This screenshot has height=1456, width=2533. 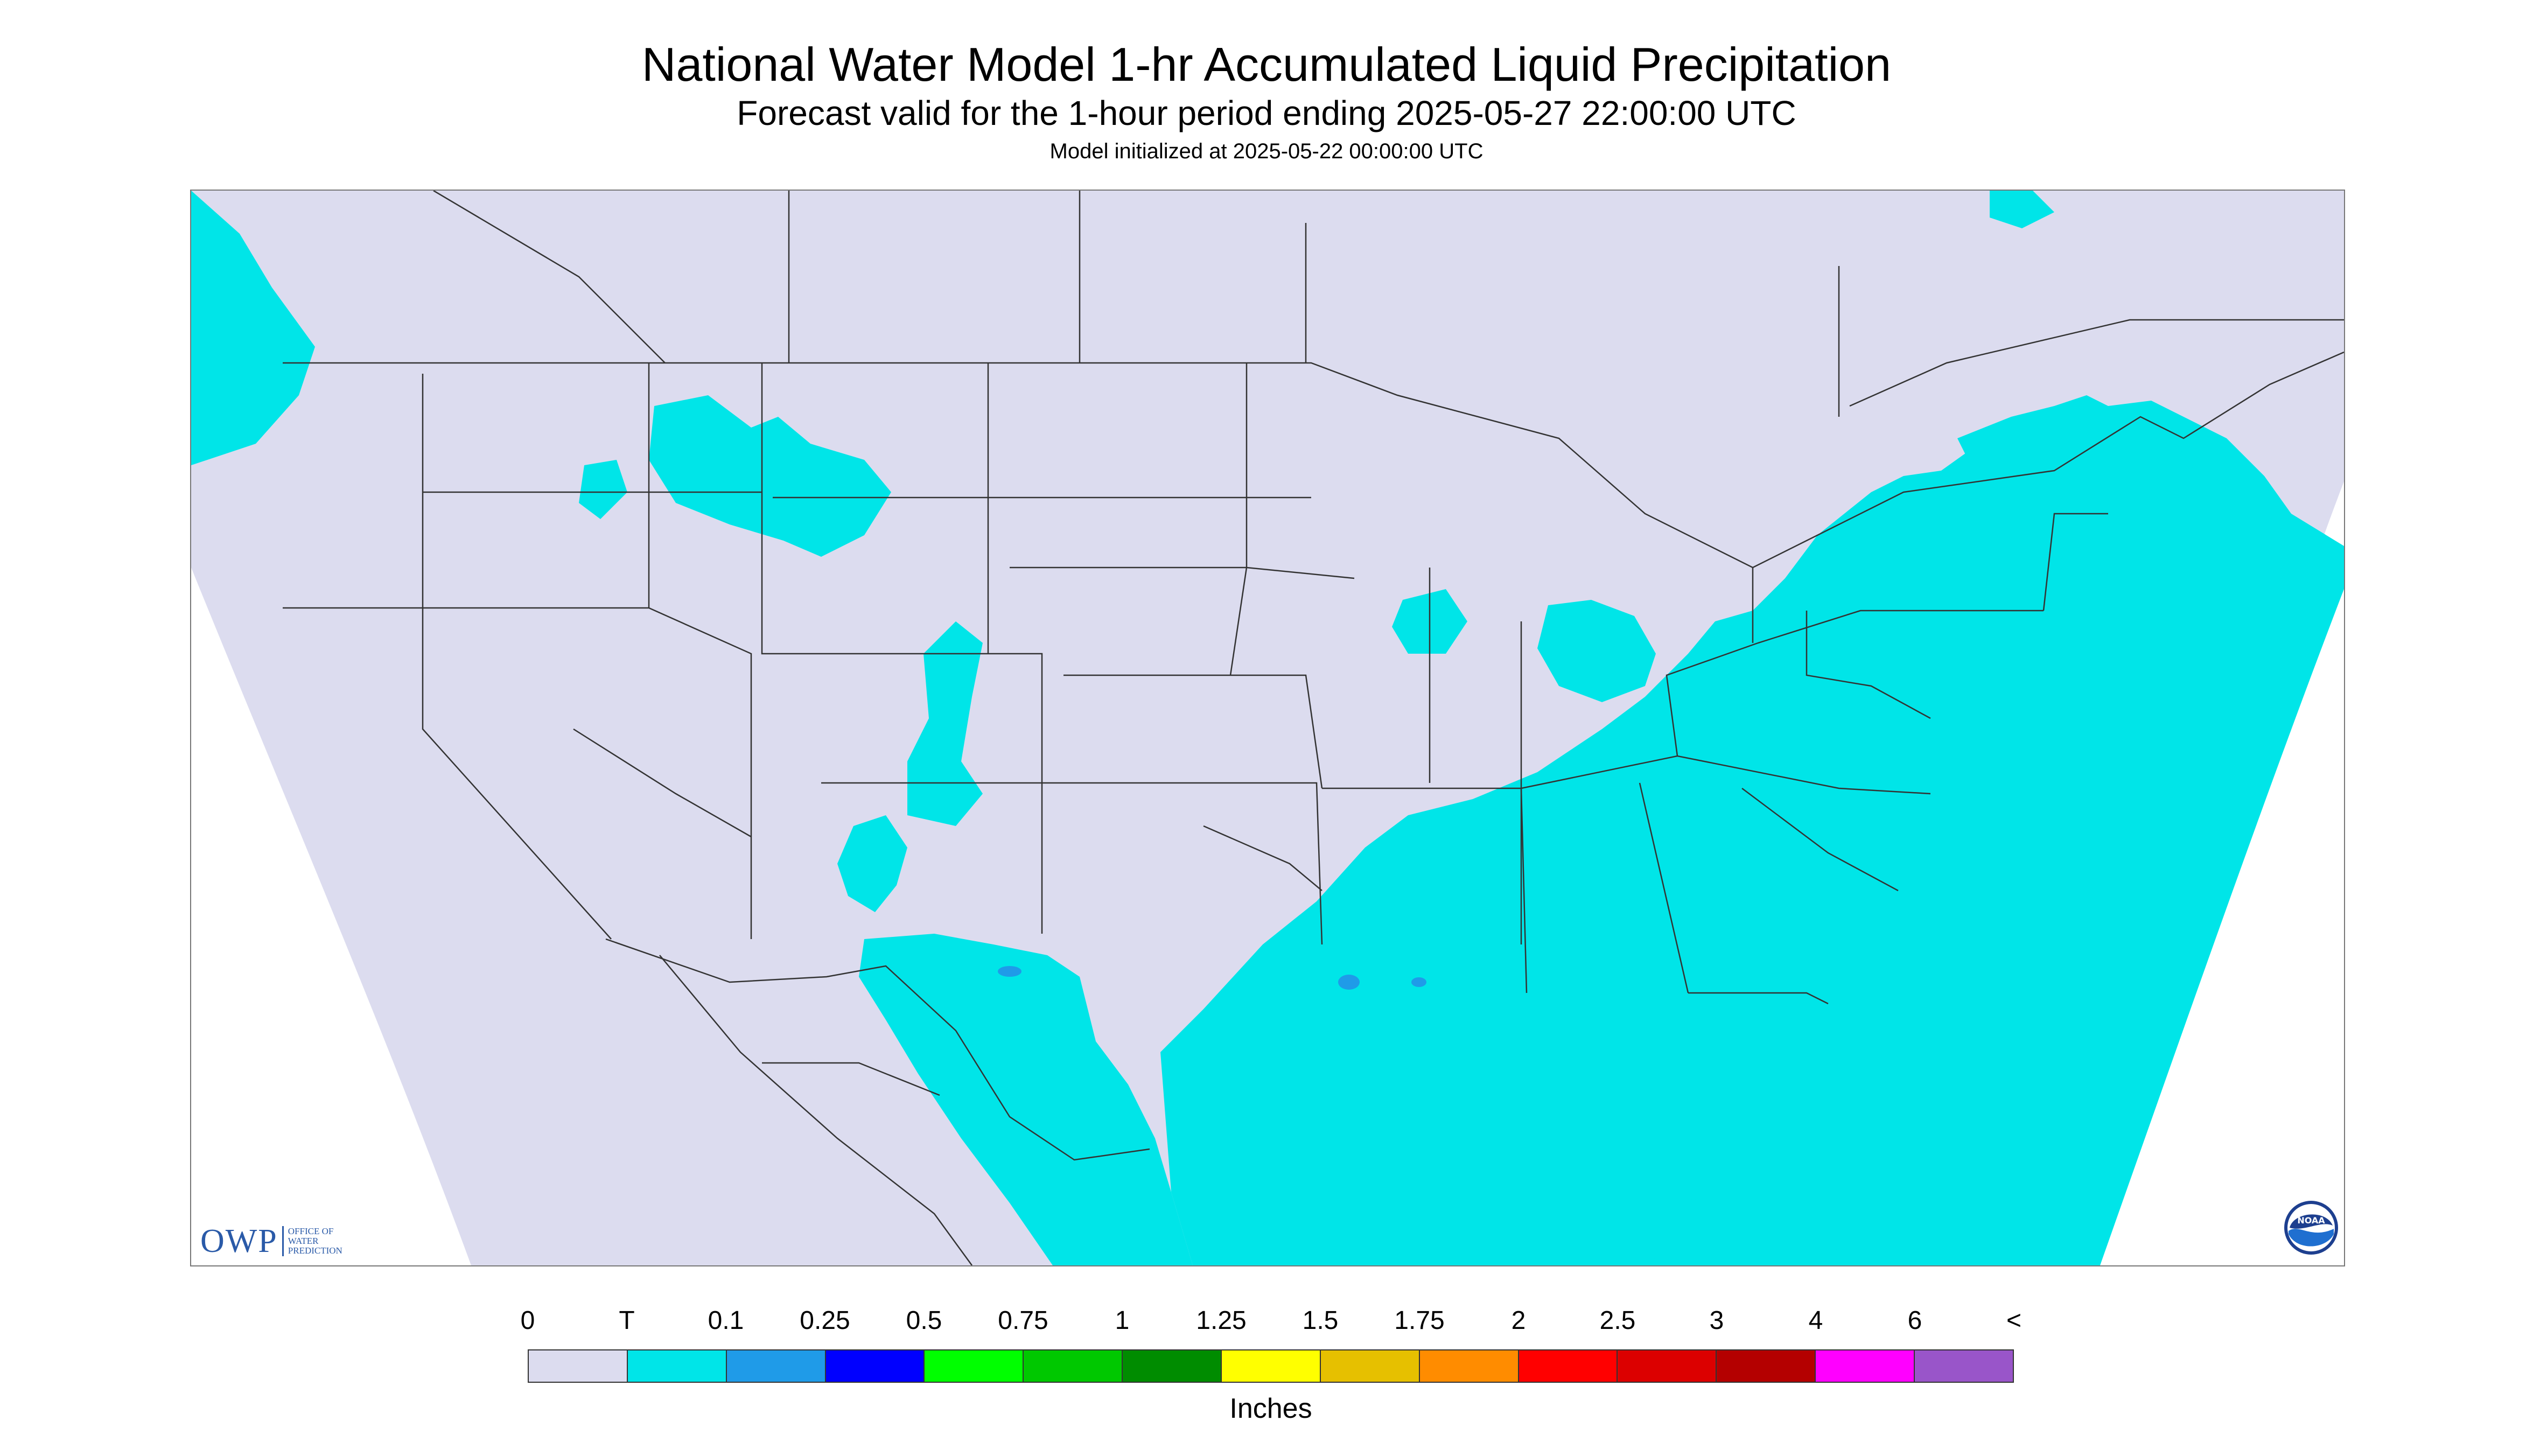 I want to click on legend-label-14: 6, so click(x=1915, y=1320).